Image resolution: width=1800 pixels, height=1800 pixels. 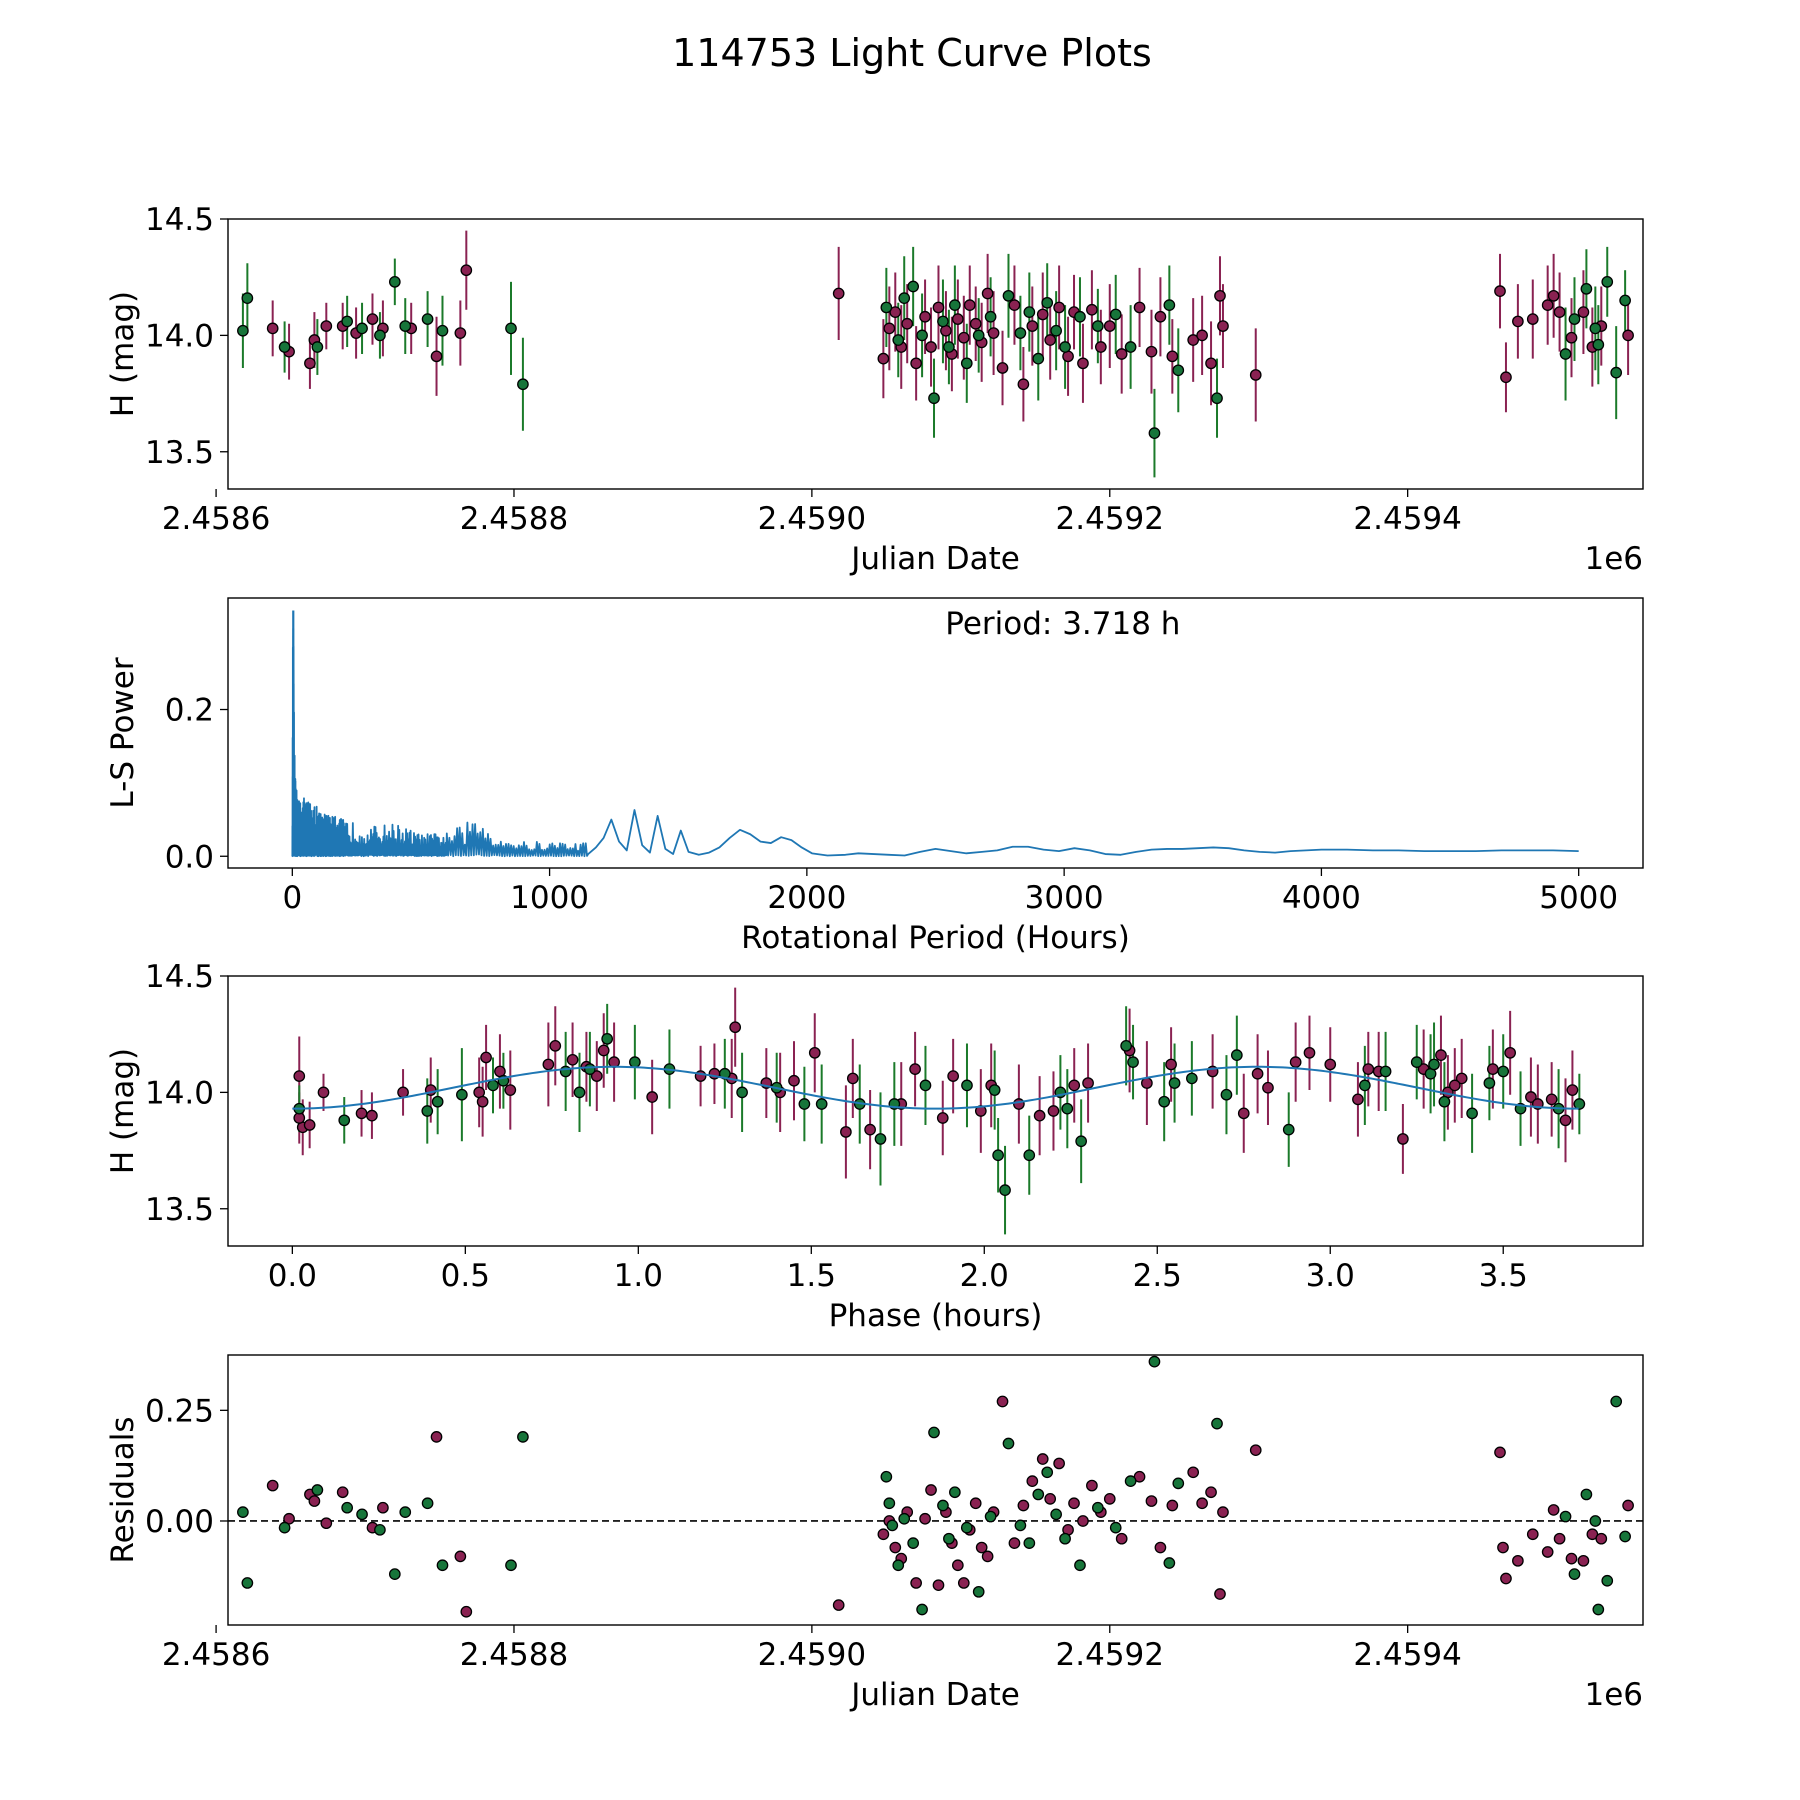 I want to click on y-tick-label: 0.25, so click(x=179, y=1411).